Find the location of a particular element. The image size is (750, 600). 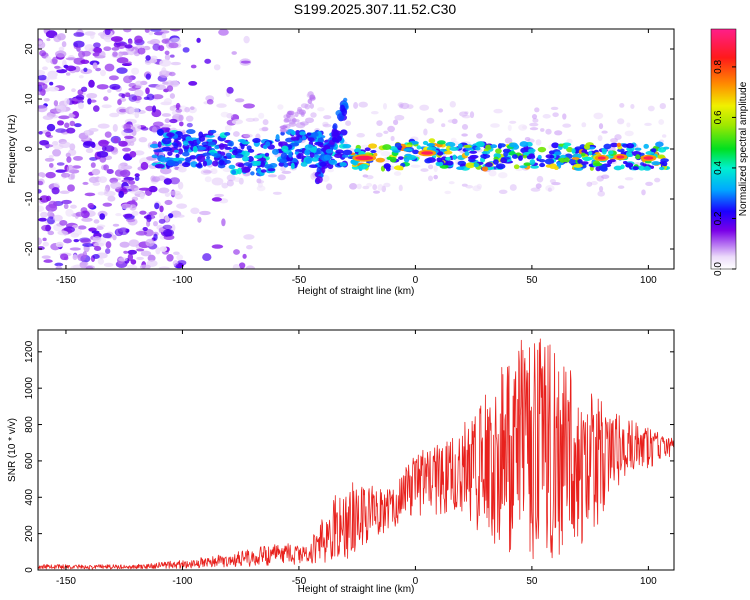

snr-x-tick-label: 50 is located at coordinates (532, 581).